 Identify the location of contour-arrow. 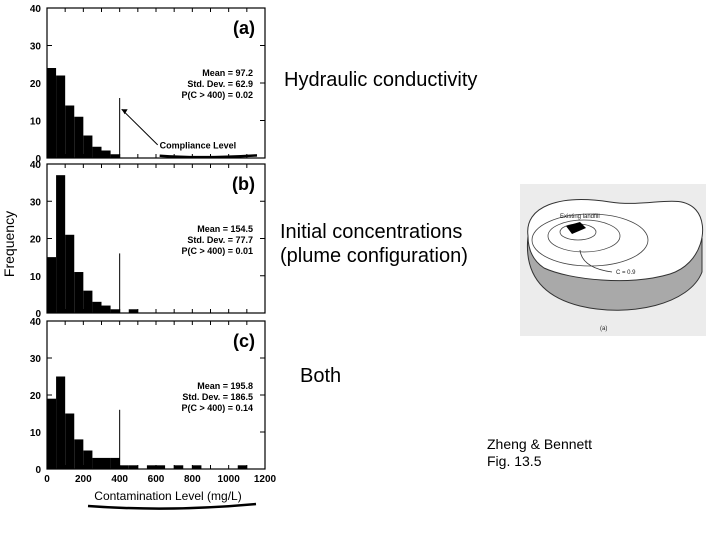
(596, 261).